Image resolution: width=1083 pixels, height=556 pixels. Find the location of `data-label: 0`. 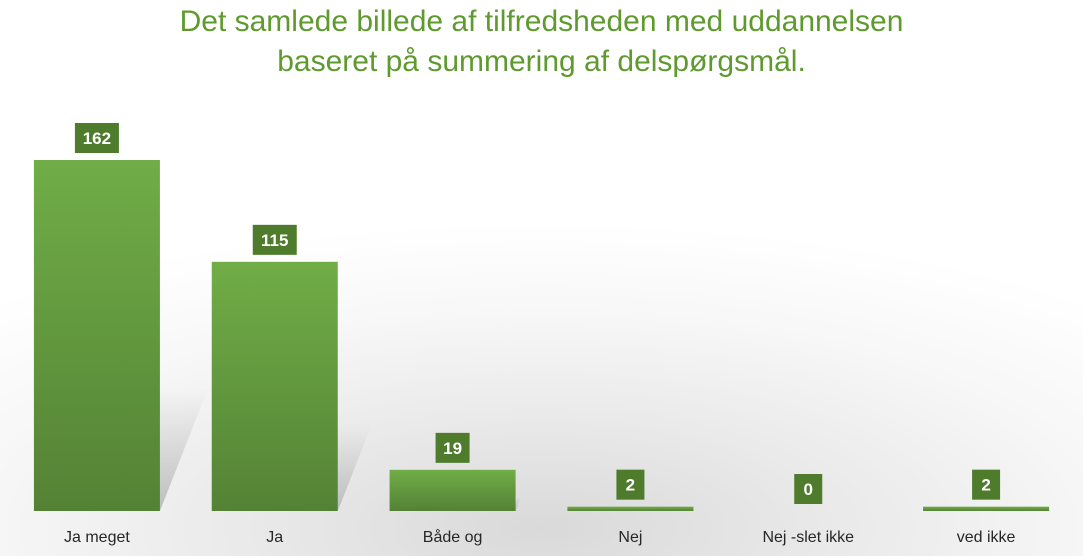

data-label: 0 is located at coordinates (808, 489).